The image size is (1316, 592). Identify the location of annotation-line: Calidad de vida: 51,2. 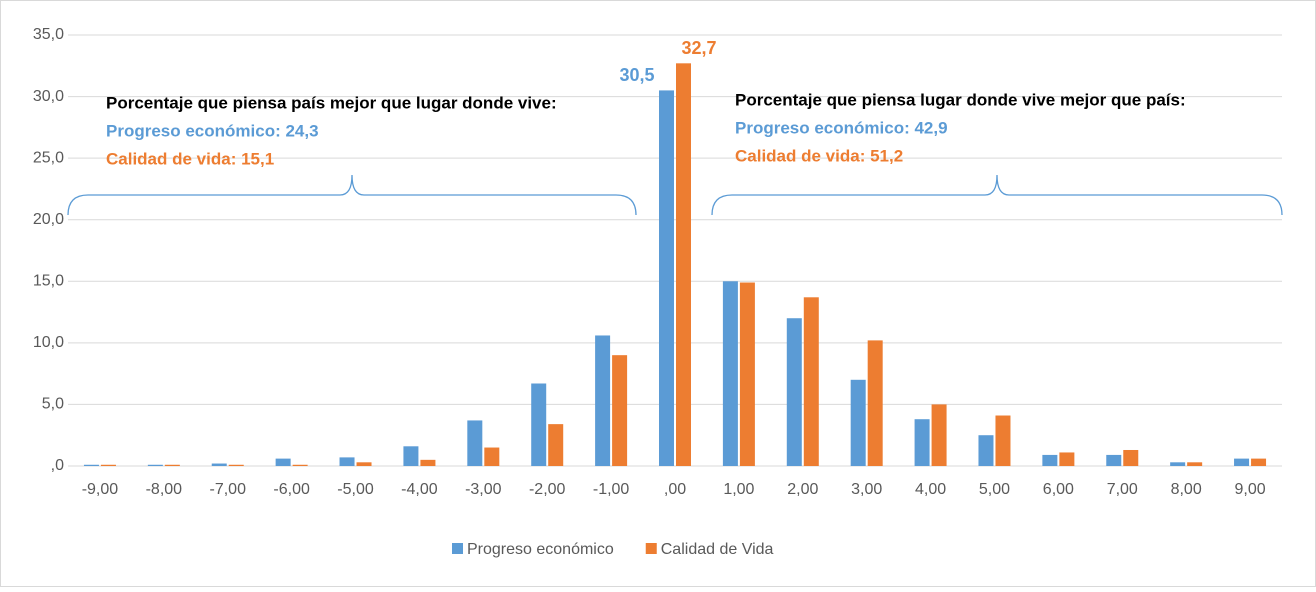
(819, 155).